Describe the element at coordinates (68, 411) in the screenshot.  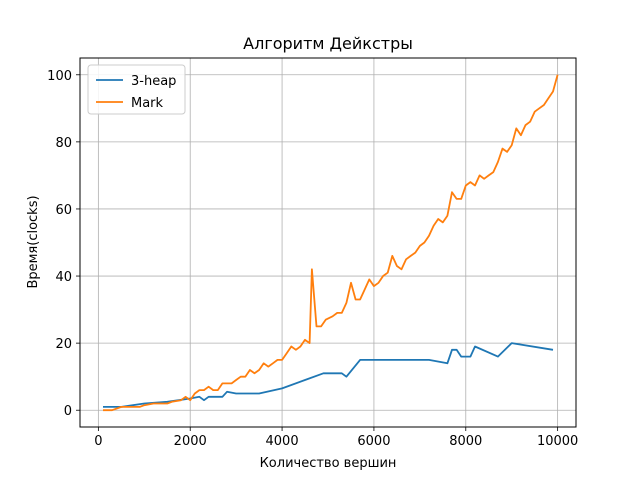
I see `y-tick-label: 0` at that location.